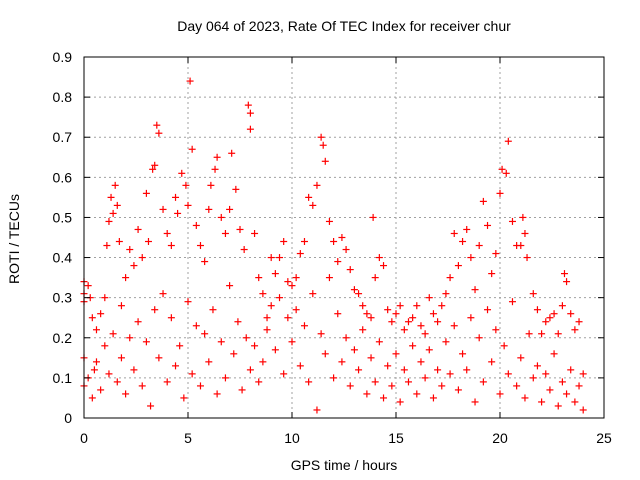 The width and height of the screenshot is (640, 480). What do you see at coordinates (63, 378) in the screenshot?
I see `y-tick-label-1: 0.1` at bounding box center [63, 378].